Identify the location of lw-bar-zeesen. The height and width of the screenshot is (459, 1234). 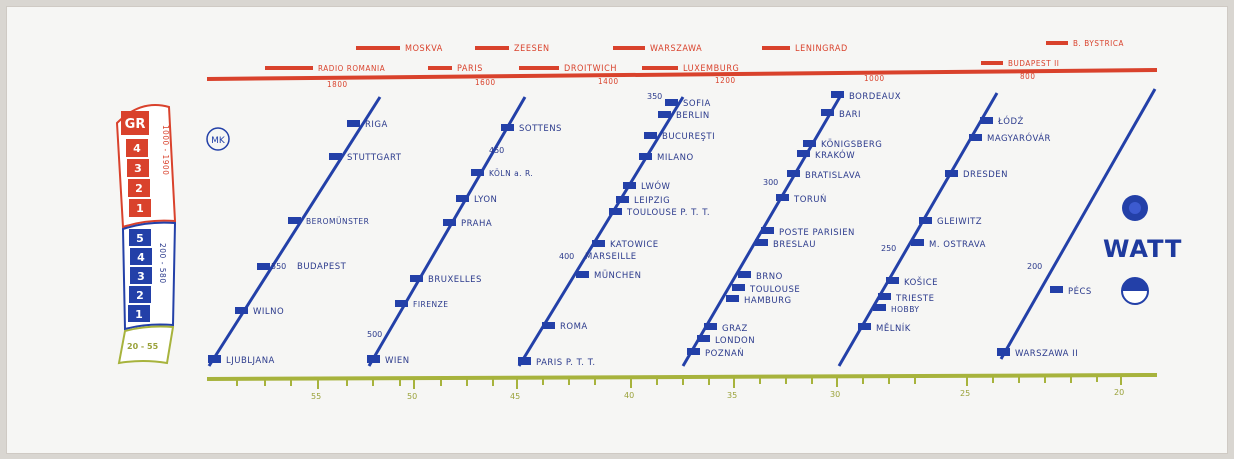
(492, 48).